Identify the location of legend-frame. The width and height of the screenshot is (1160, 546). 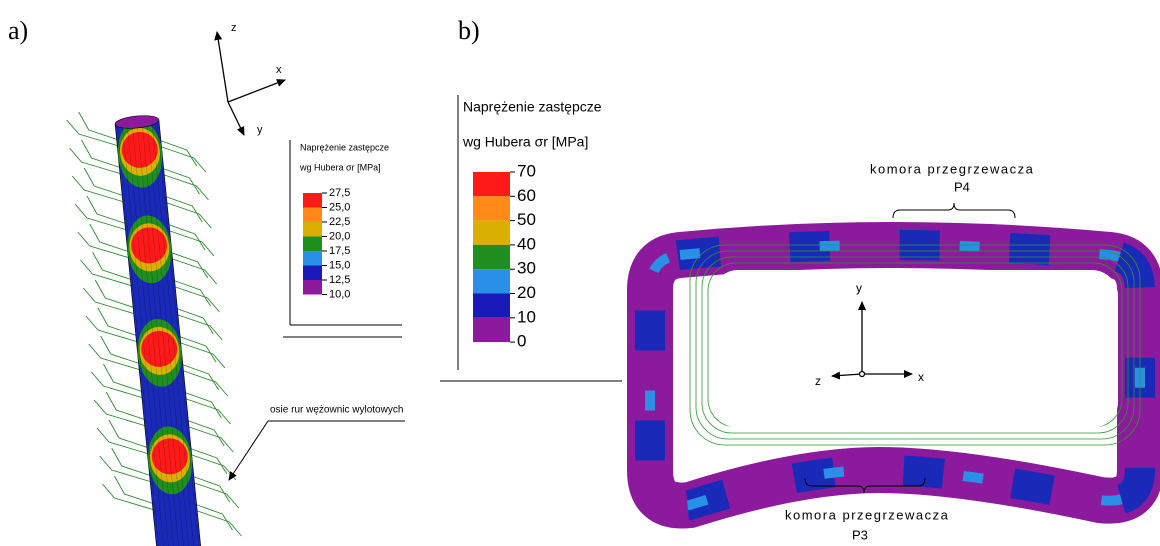
(342, 239).